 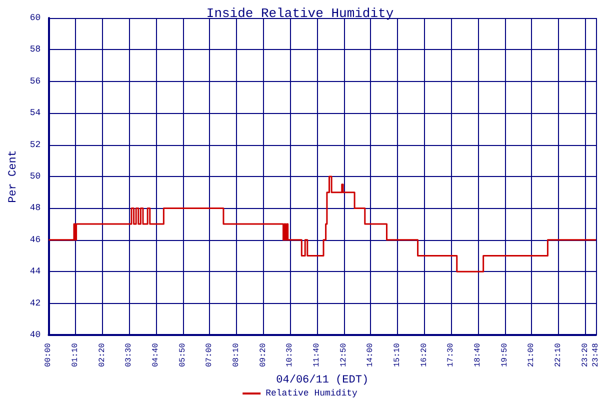 What do you see at coordinates (312, 393) in the screenshot?
I see `legend-label: Relative Humidity` at bounding box center [312, 393].